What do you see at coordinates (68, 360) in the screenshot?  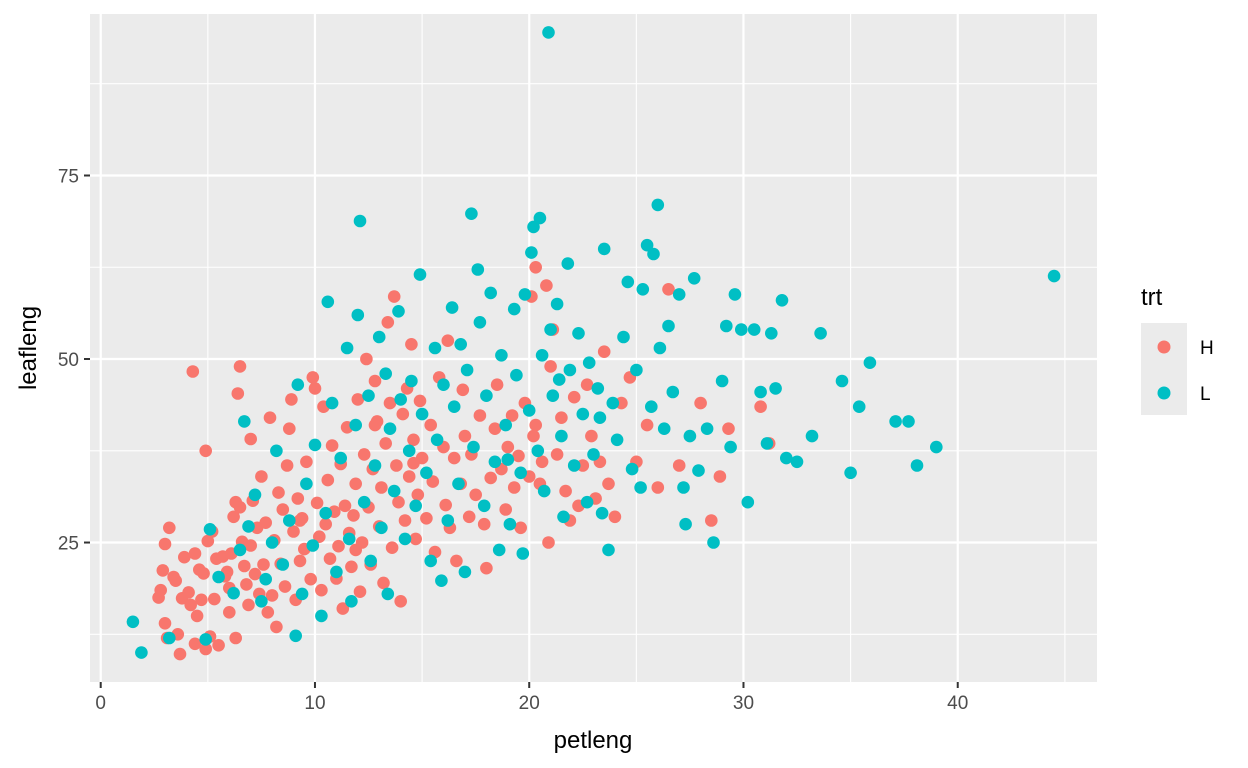 I see `y-tick-label: 50` at bounding box center [68, 360].